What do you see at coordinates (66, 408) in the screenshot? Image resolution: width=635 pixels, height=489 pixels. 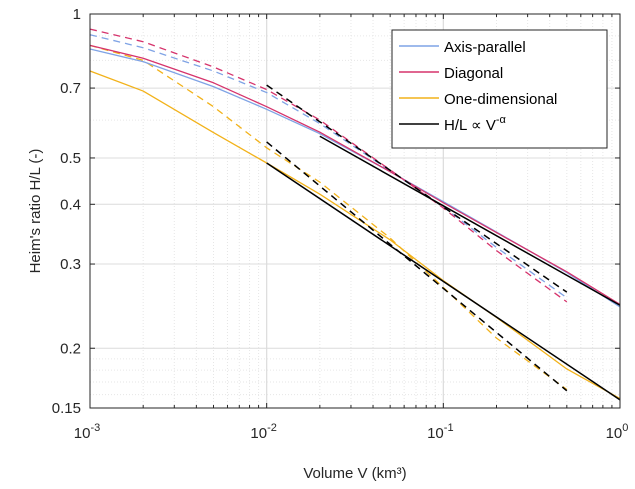 I see `y-tick-label: 0.15` at bounding box center [66, 408].